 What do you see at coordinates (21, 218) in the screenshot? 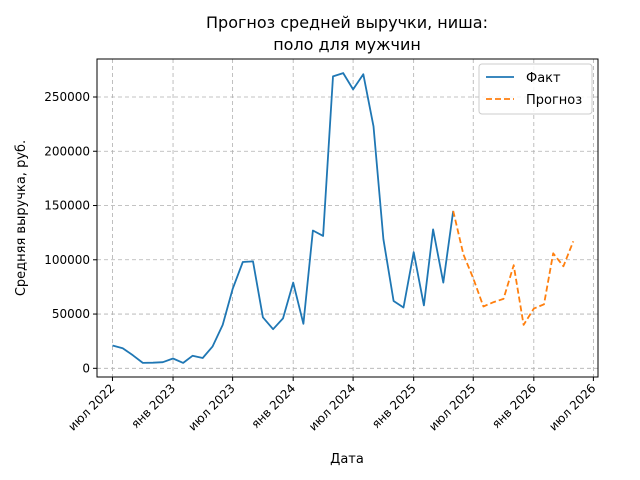
I see `y-axis-label: Средняя выручка, руб.` at bounding box center [21, 218].